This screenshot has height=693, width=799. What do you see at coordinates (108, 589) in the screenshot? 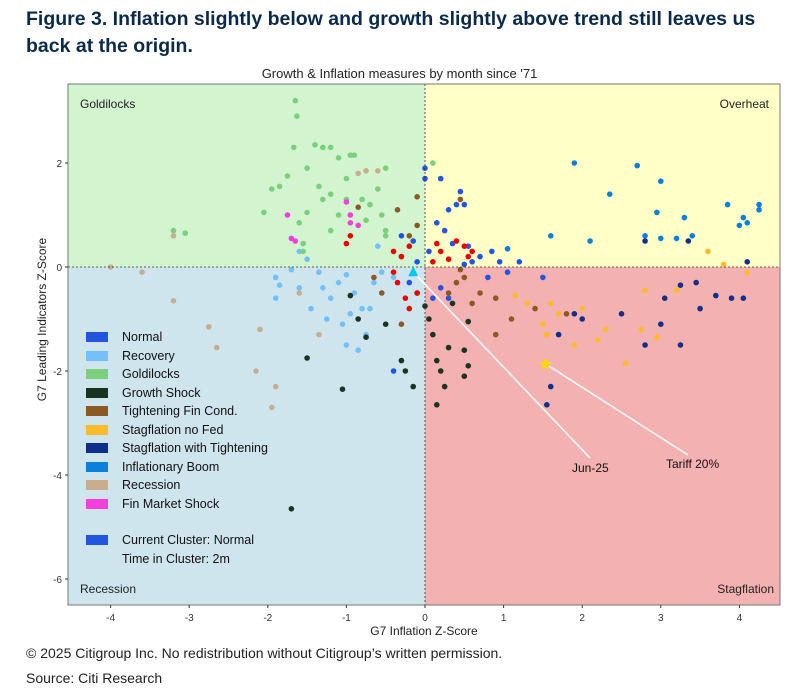
I see `quadrant-label-recession: Recession` at bounding box center [108, 589].